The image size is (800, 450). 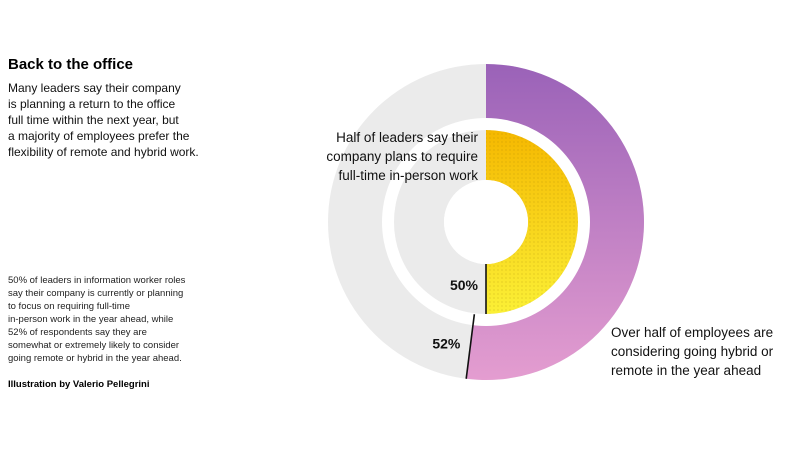 I want to click on employees-annotation-line: remote in the year ahead, so click(x=686, y=370).